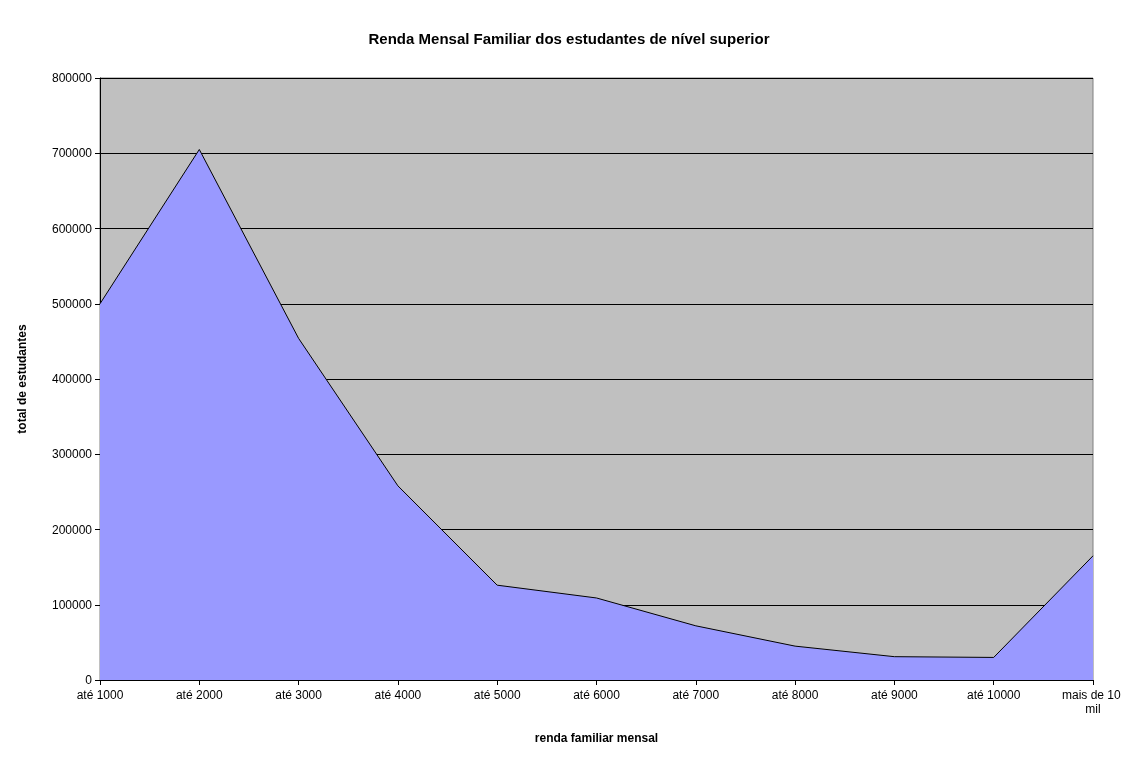 Image resolution: width=1138 pixels, height=760 pixels. I want to click on chart-title: Renda Mensal Familiar dos estudantes de nível superior, so click(569, 38).